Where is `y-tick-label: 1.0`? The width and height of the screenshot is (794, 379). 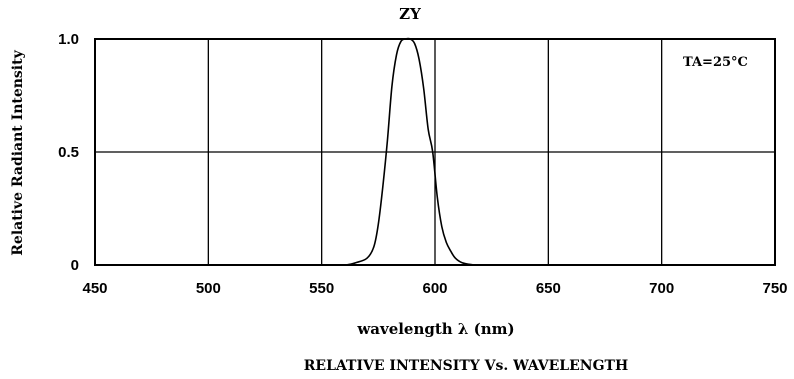 y-tick-label: 1.0 is located at coordinates (68, 39).